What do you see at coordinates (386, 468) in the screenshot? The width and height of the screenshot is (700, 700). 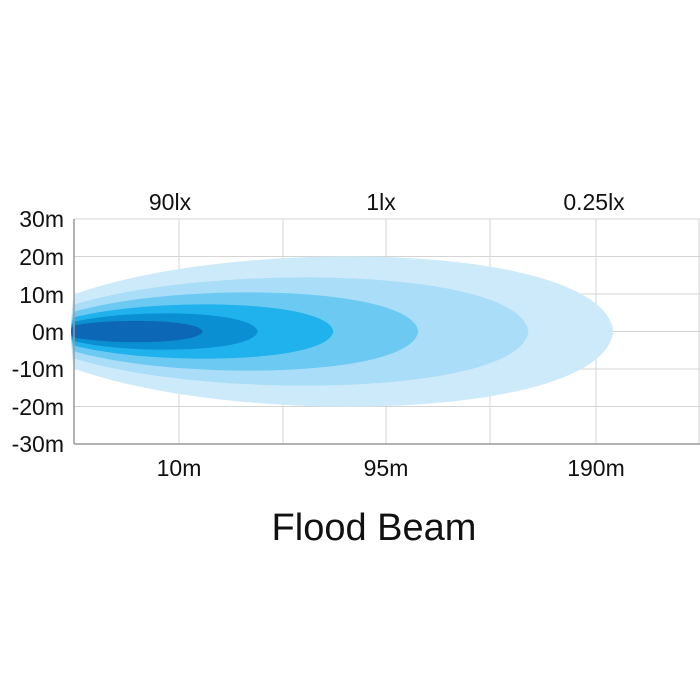 I see `x-tick-label: 95m` at bounding box center [386, 468].